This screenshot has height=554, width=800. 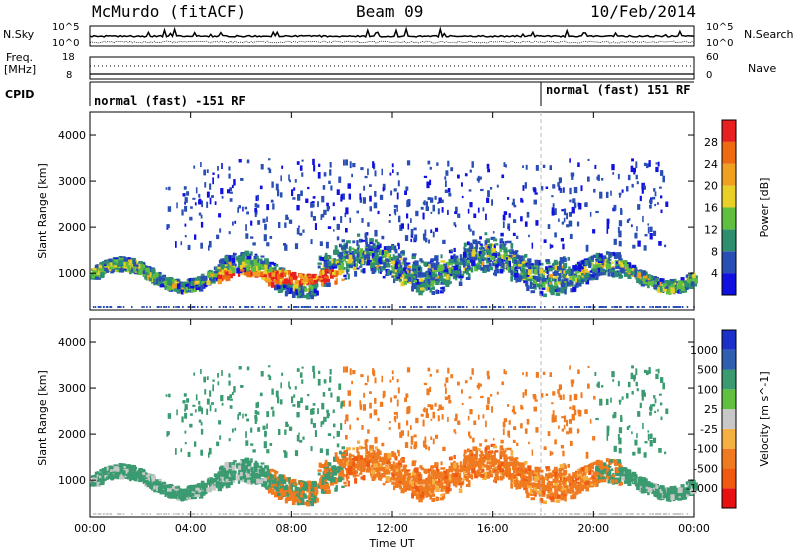 I want to click on freq-tick-bottom: 8, so click(x=69, y=75).